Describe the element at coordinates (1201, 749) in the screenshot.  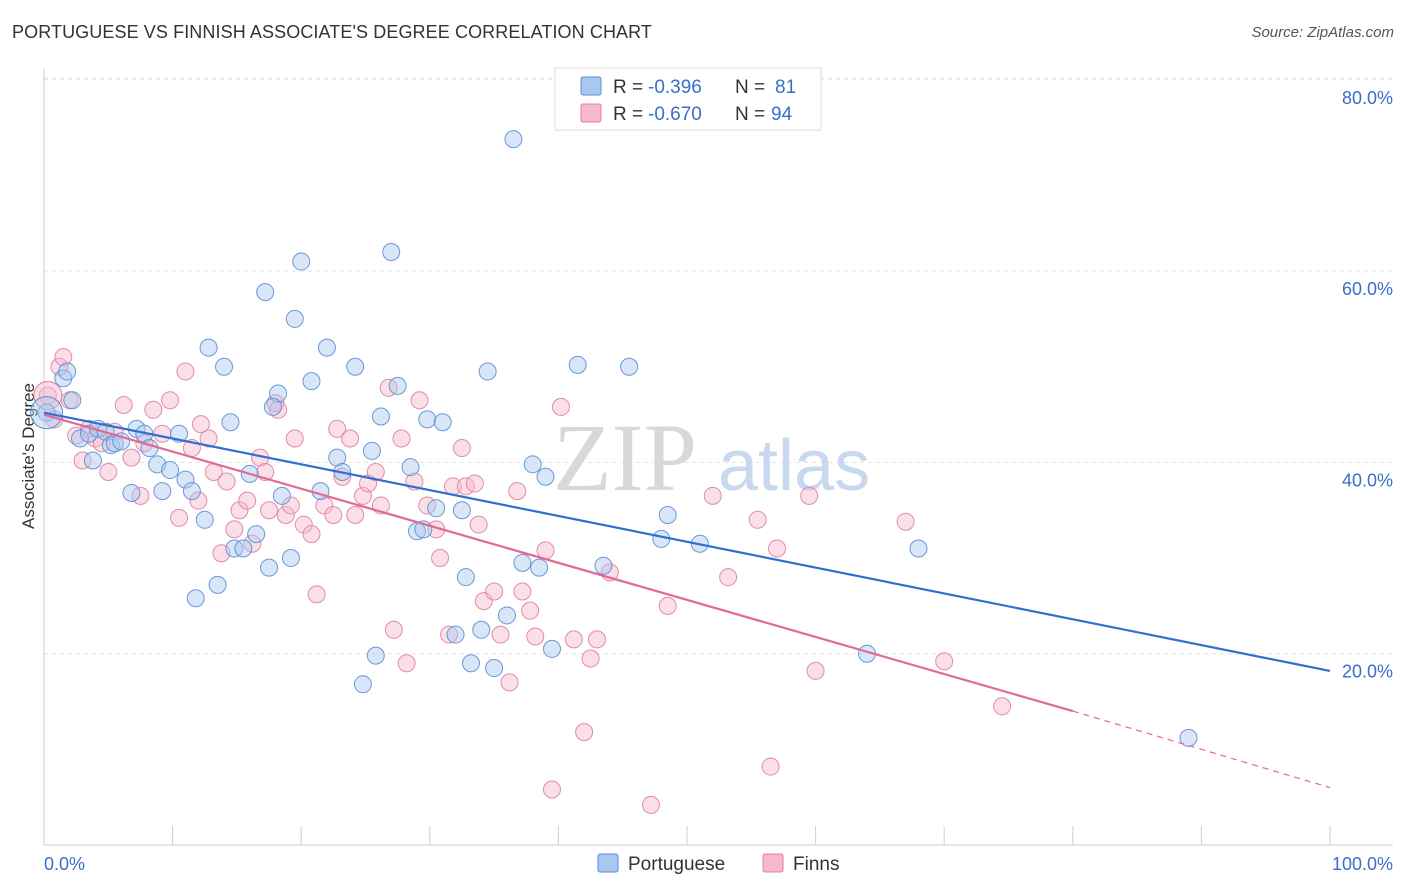
I see `finns-trend-extension` at that location.